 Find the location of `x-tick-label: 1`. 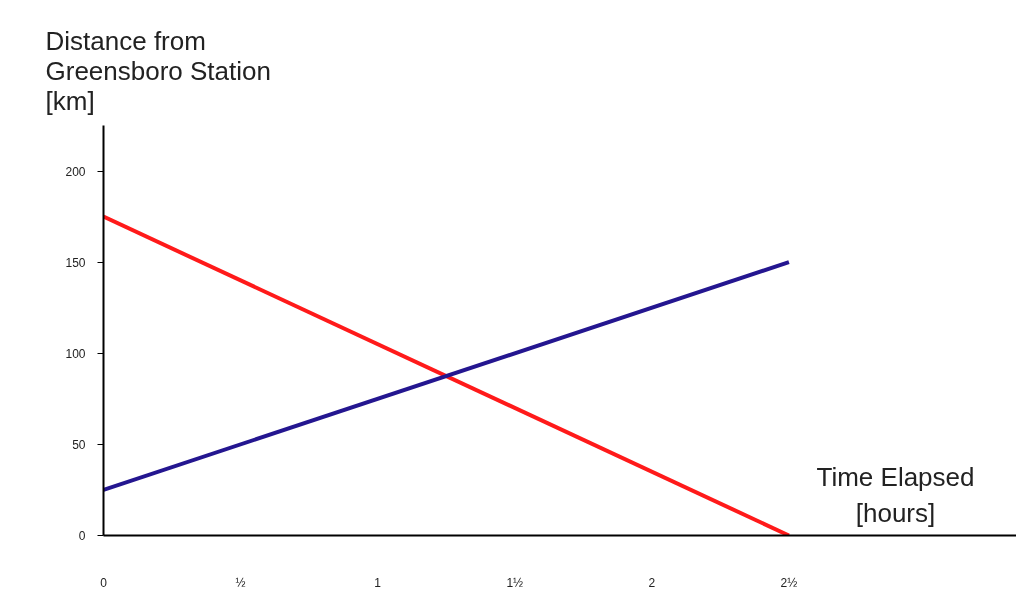

x-tick-label: 1 is located at coordinates (378, 582).